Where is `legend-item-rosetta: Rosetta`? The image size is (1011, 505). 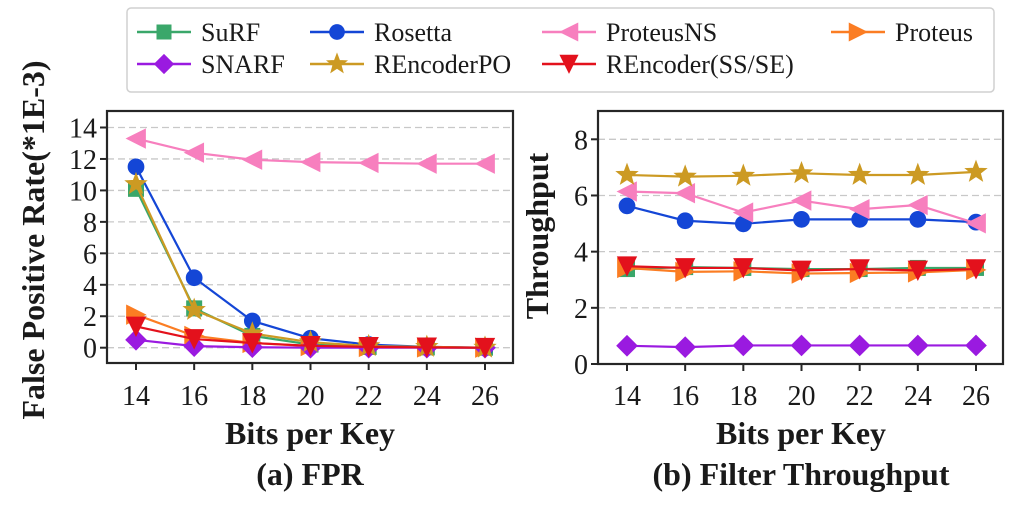 legend-item-rosetta: Rosetta is located at coordinates (381, 32).